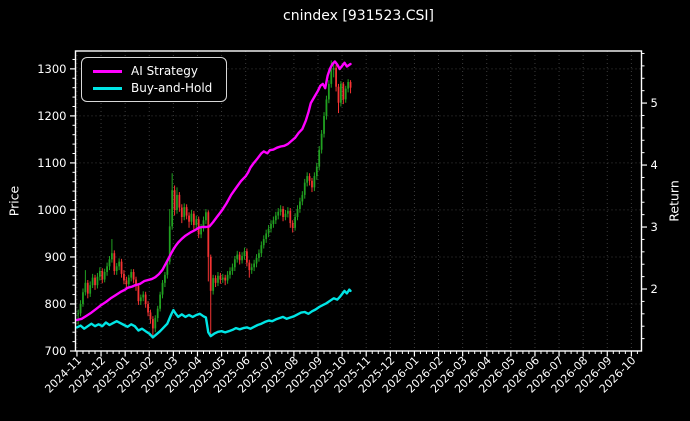 The image size is (690, 421). I want to click on price-tick-label: 800, so click(56, 304).